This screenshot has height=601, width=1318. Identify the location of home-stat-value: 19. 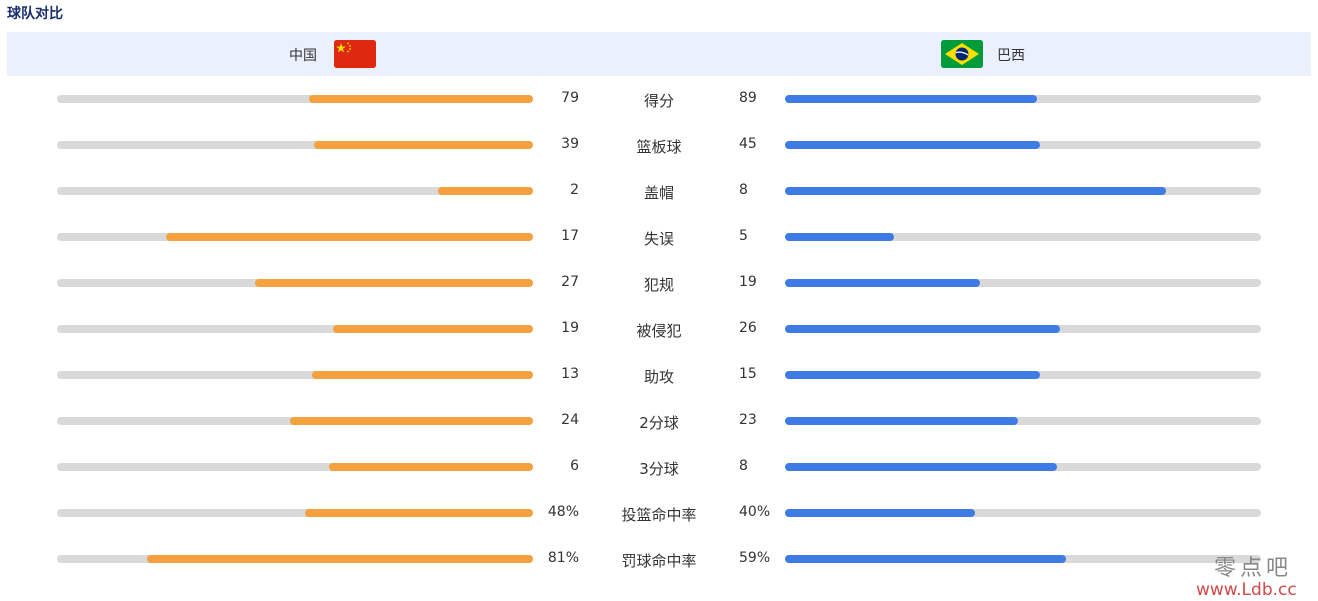
(570, 328).